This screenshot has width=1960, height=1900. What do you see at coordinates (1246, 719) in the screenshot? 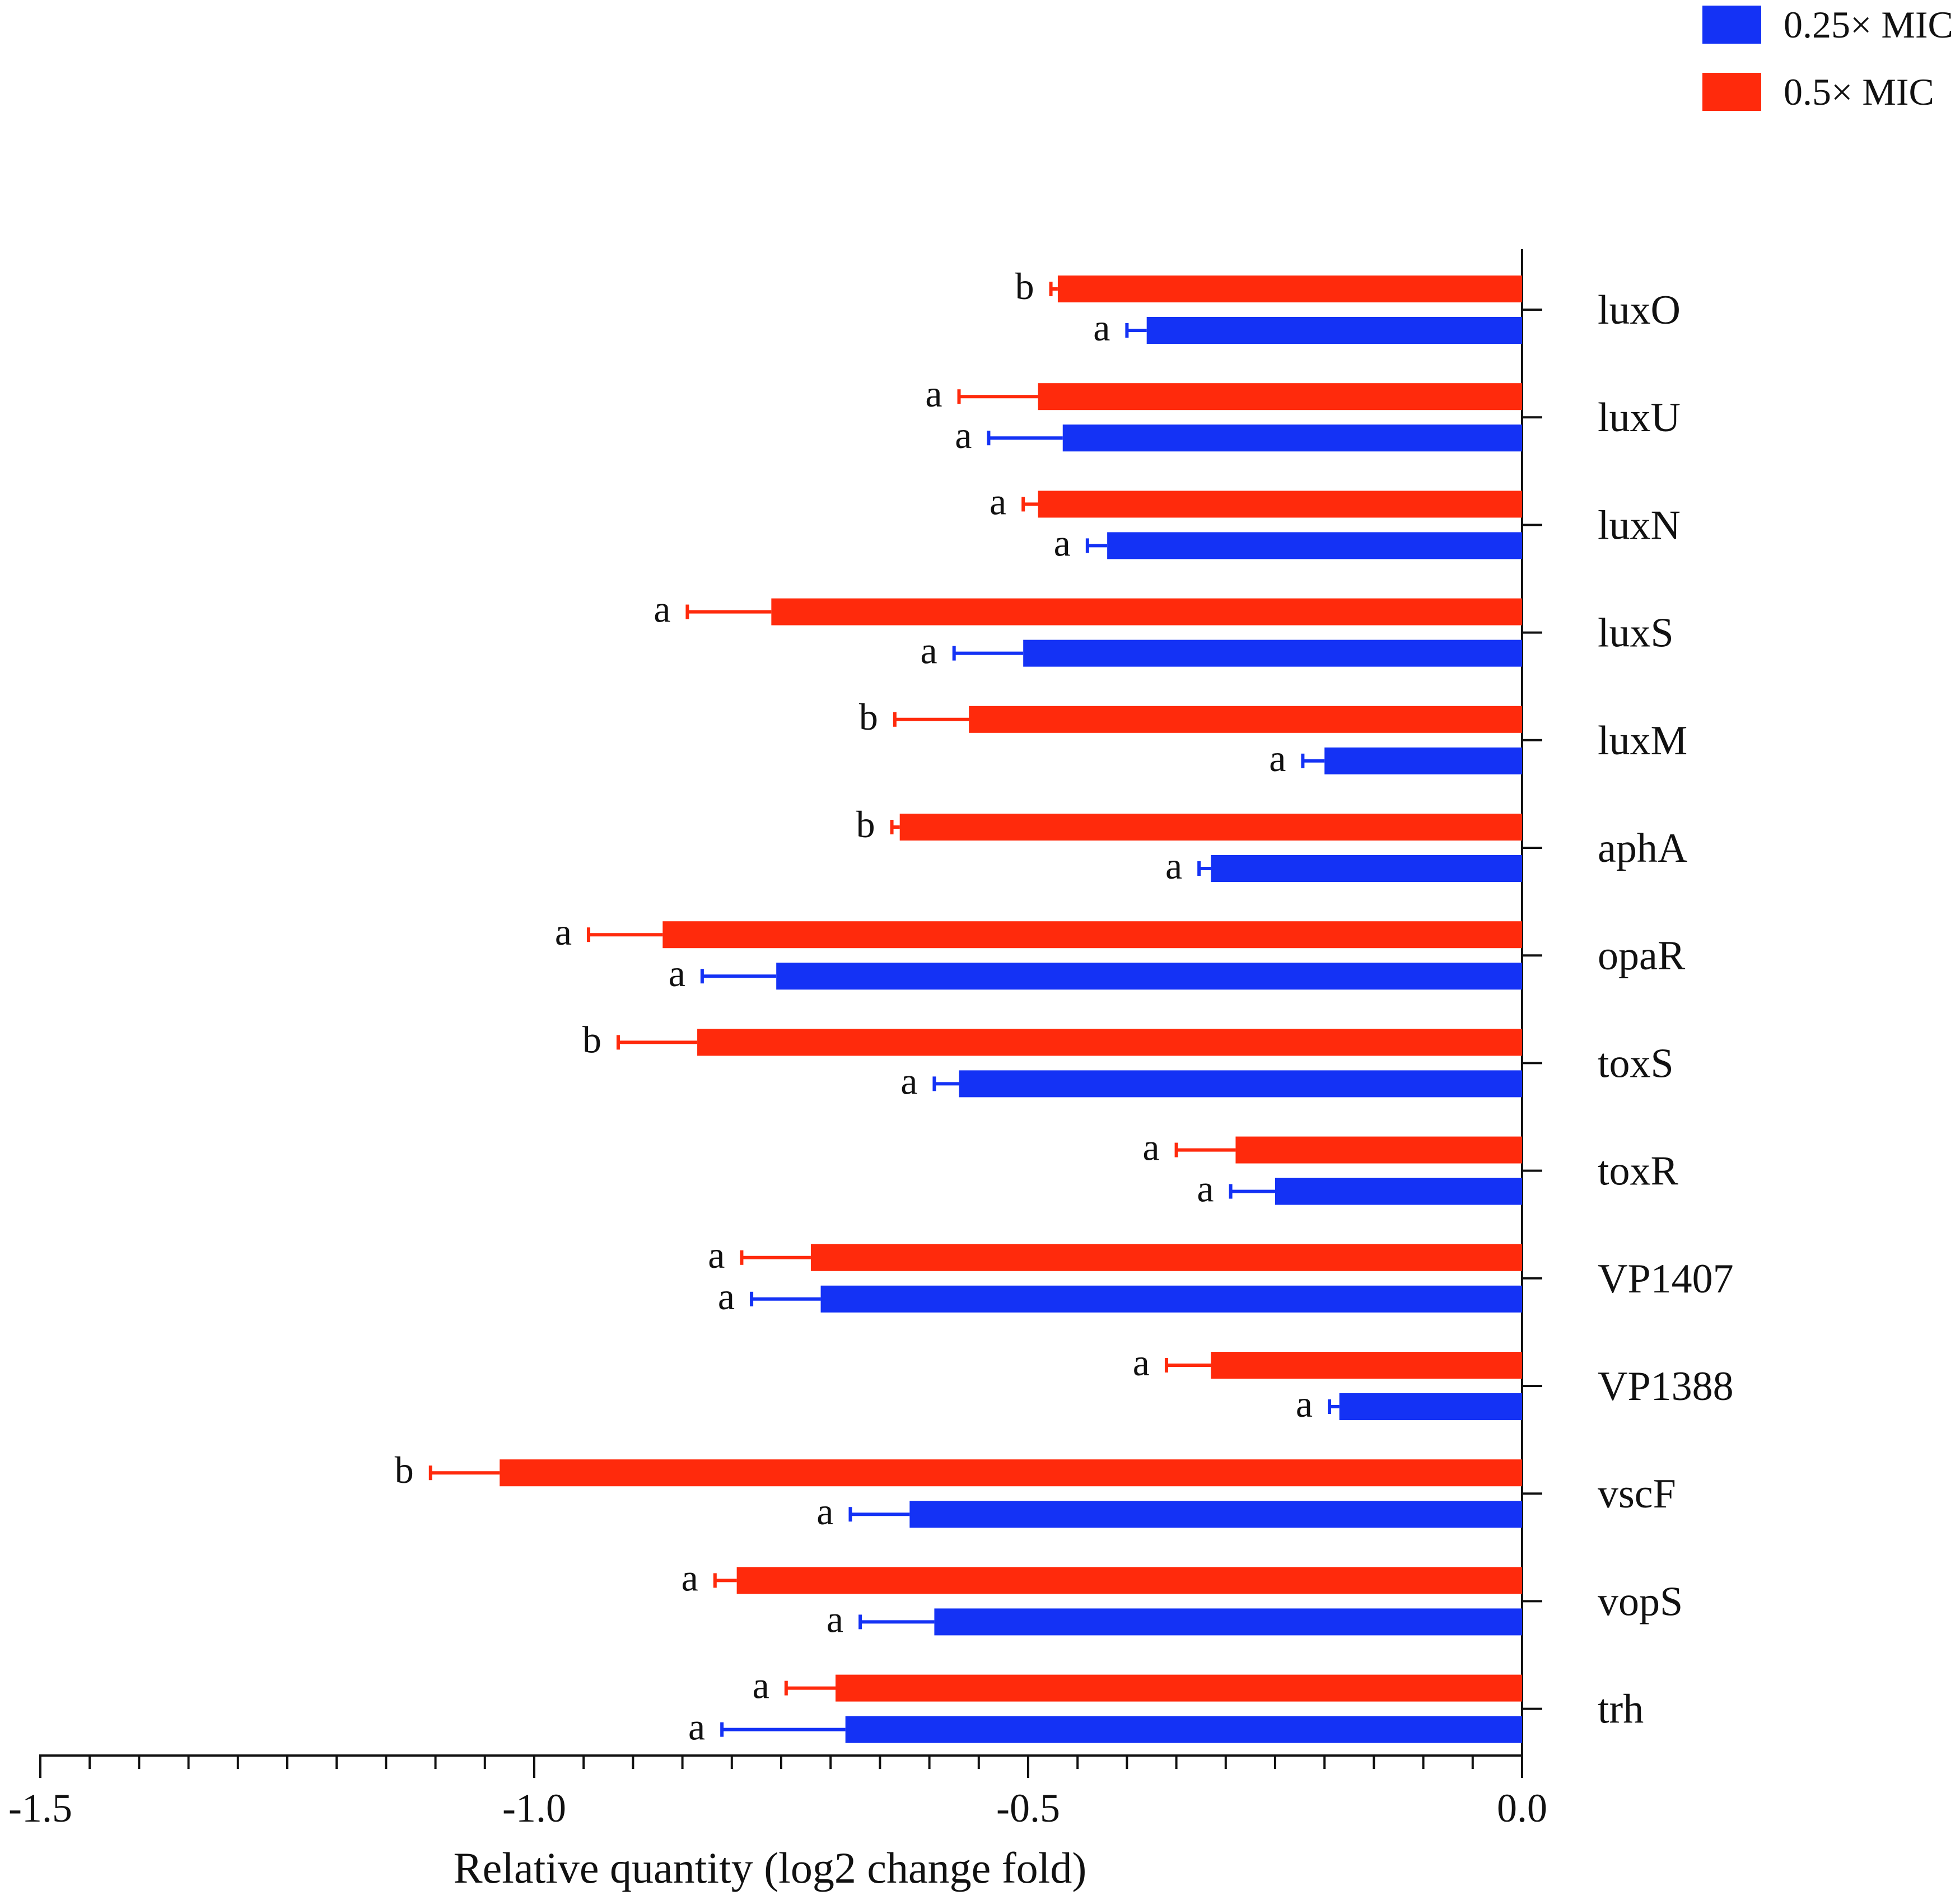
I see `bar-luxm-0-5-mic` at bounding box center [1246, 719].